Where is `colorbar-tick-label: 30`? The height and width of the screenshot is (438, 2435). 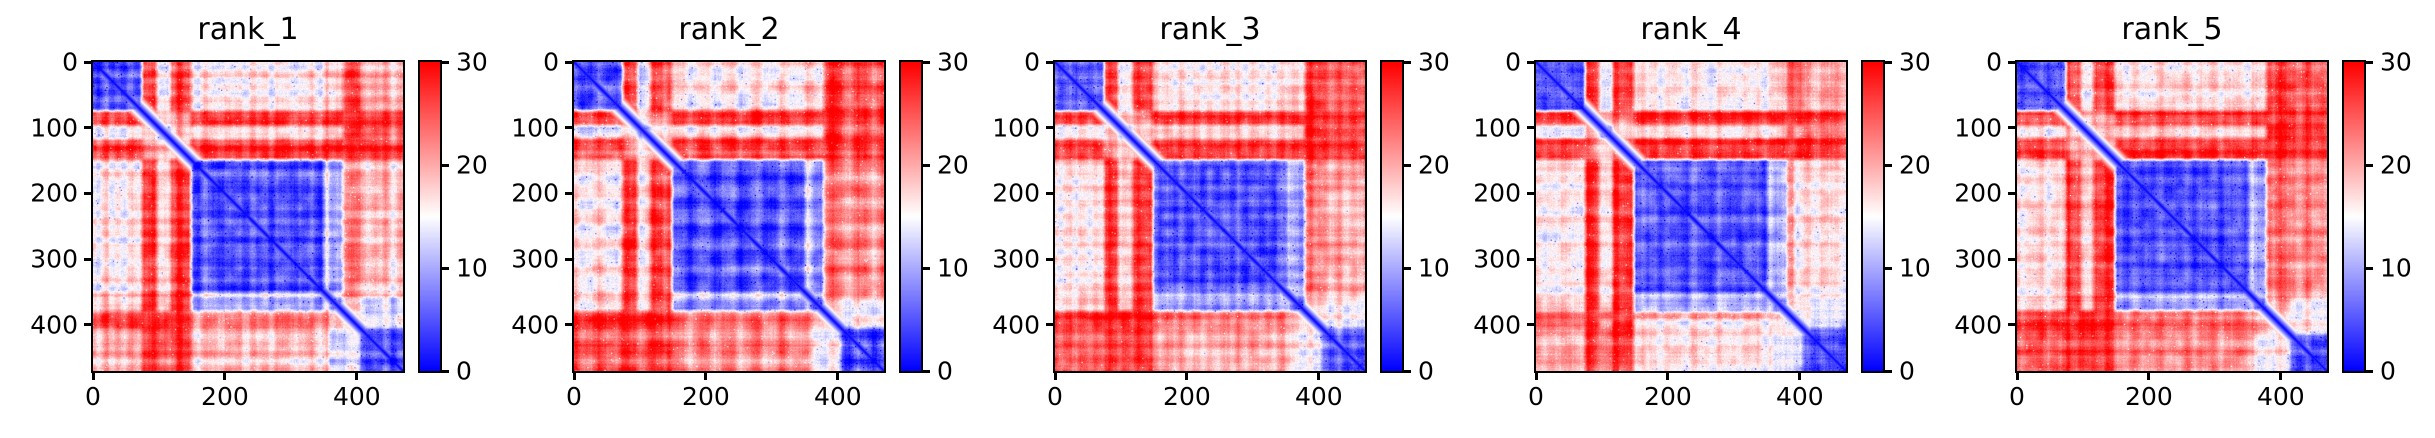 colorbar-tick-label: 30 is located at coordinates (472, 62).